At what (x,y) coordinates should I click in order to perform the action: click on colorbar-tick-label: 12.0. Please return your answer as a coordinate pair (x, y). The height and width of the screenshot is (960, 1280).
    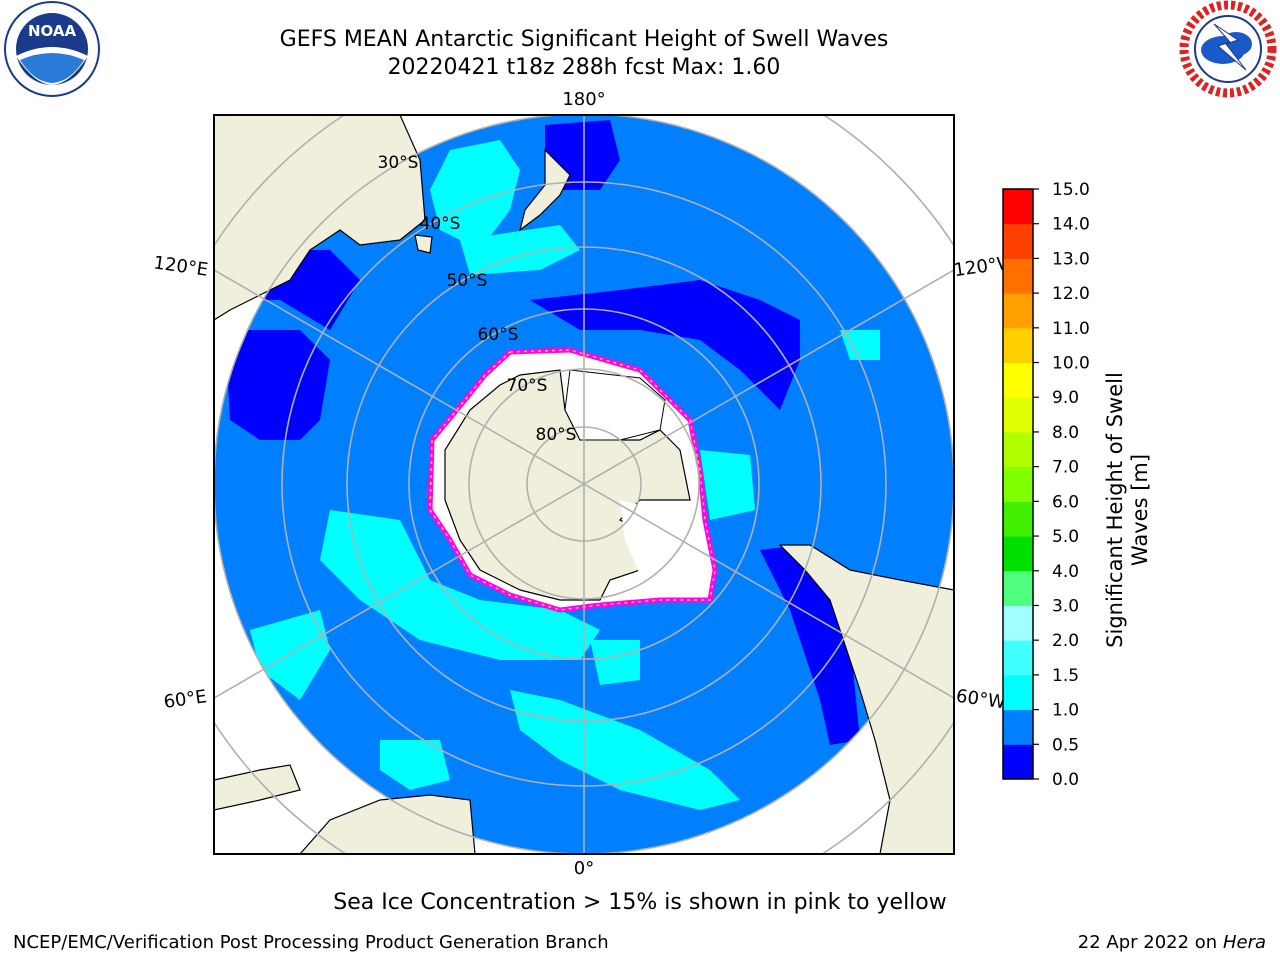
    Looking at the image, I should click on (1071, 294).